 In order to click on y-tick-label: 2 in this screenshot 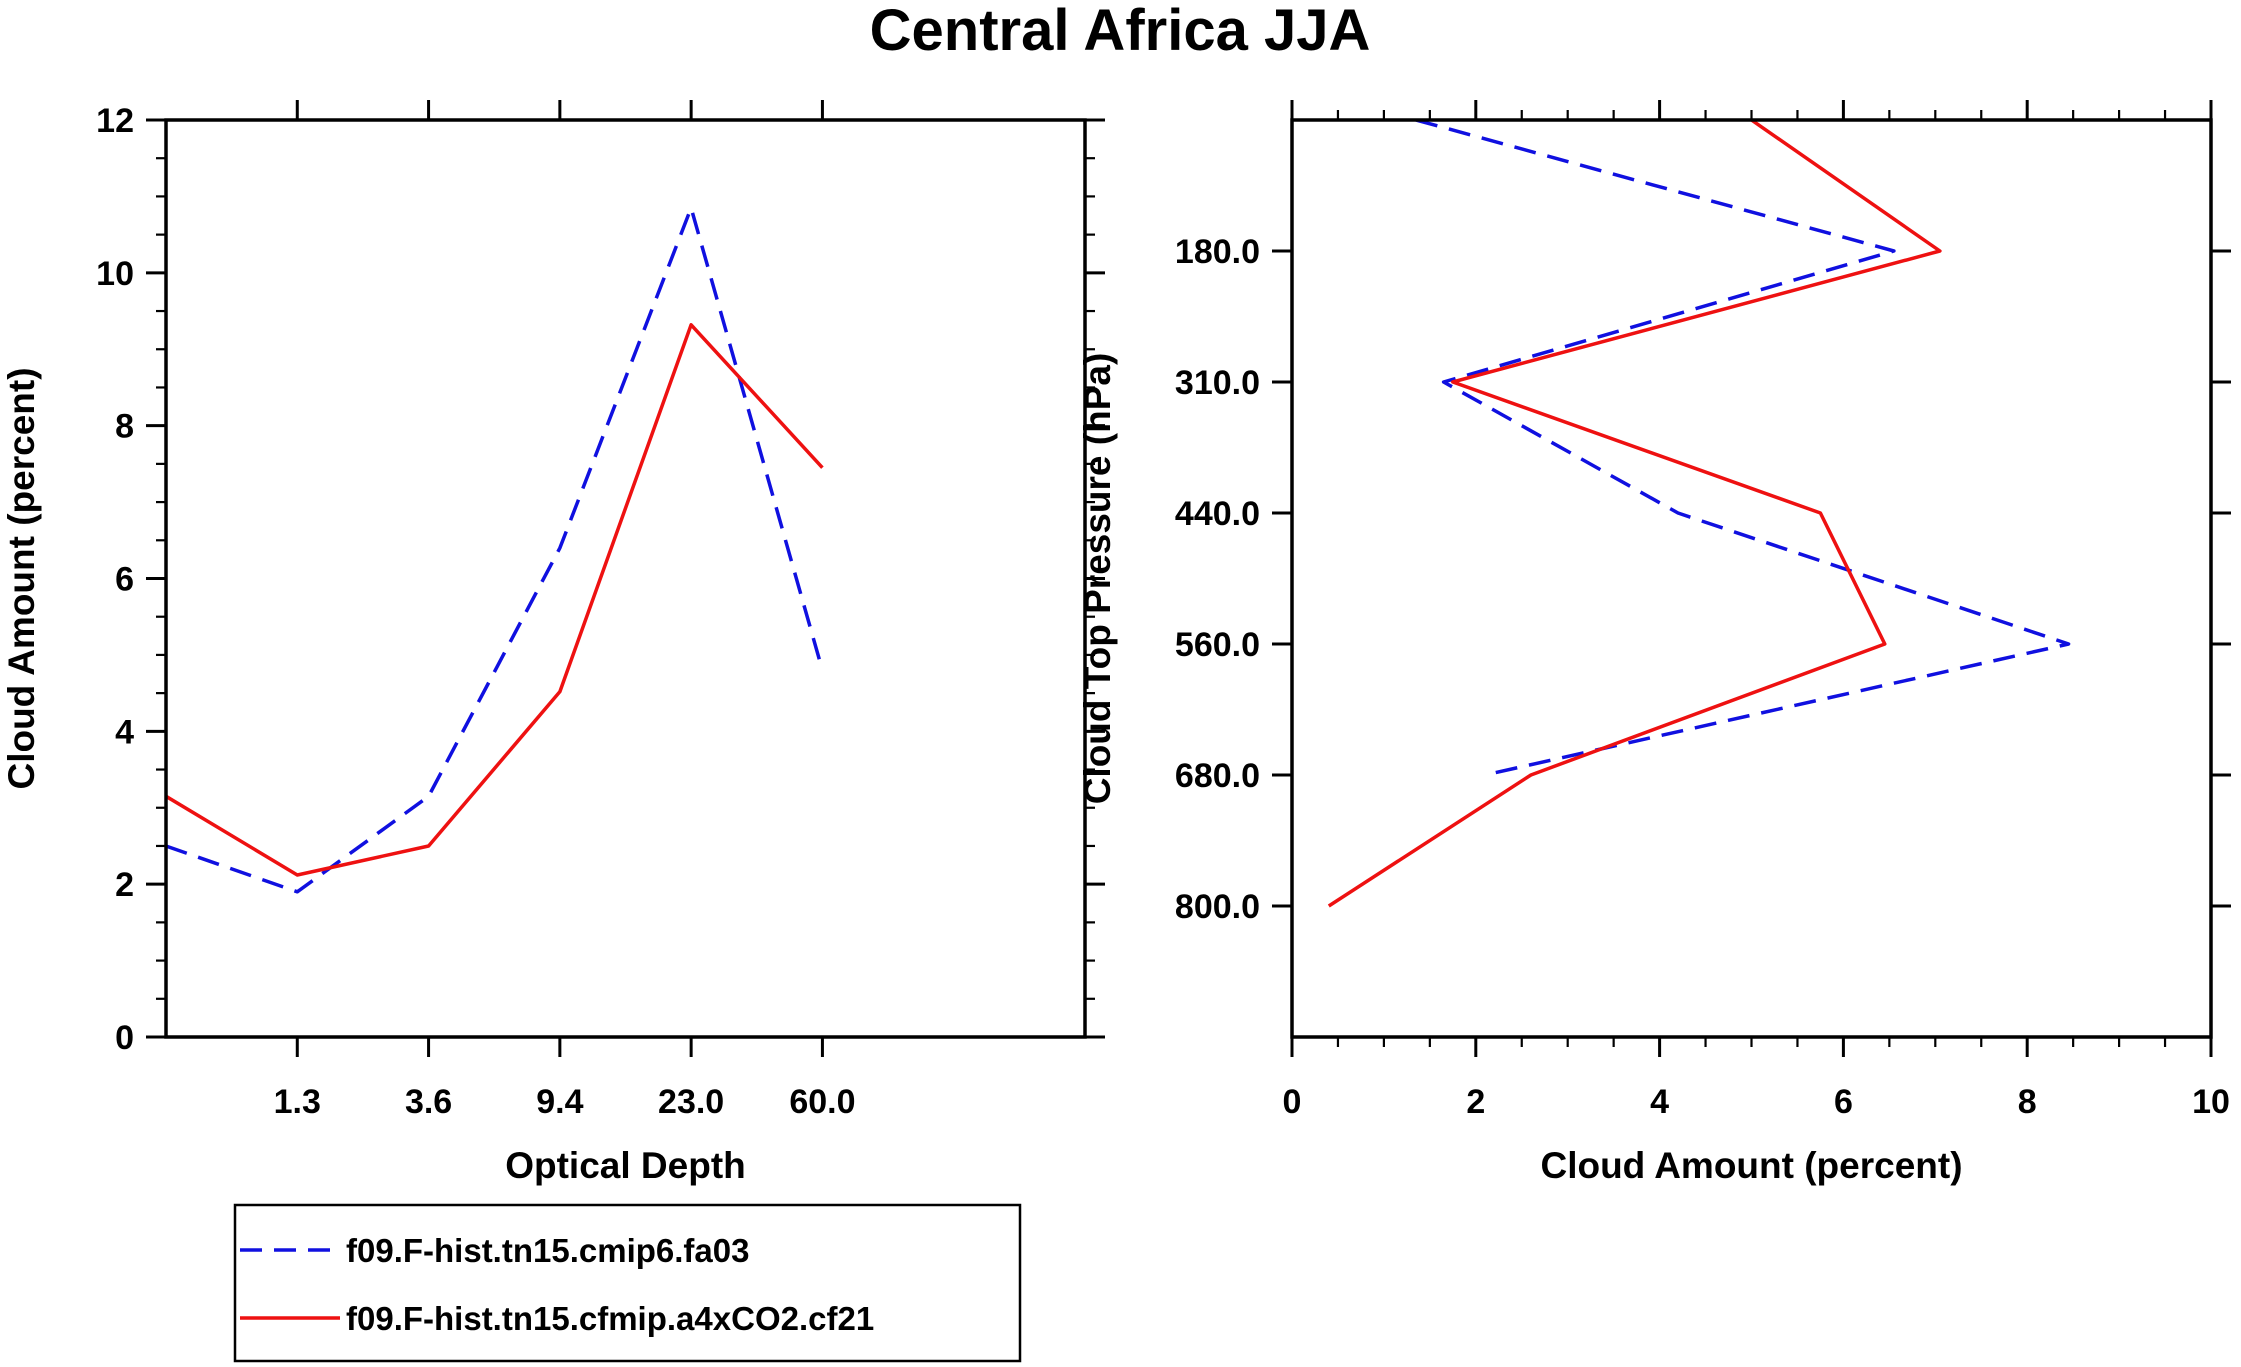, I will do `click(124, 885)`.